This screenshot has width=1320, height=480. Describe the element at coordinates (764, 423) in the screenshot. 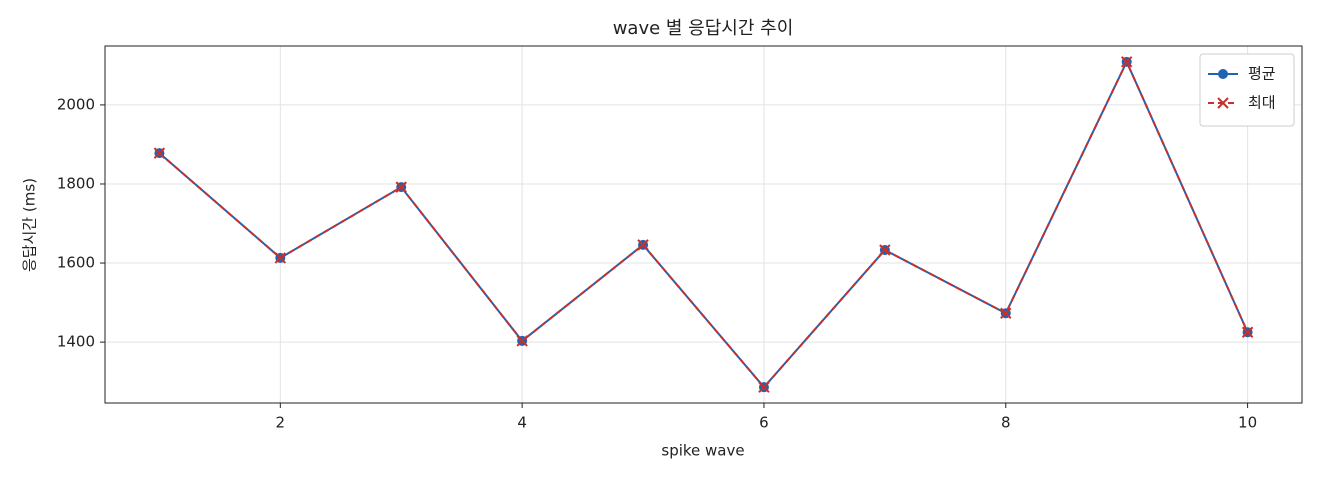

I see `x-tick-label: 6` at that location.